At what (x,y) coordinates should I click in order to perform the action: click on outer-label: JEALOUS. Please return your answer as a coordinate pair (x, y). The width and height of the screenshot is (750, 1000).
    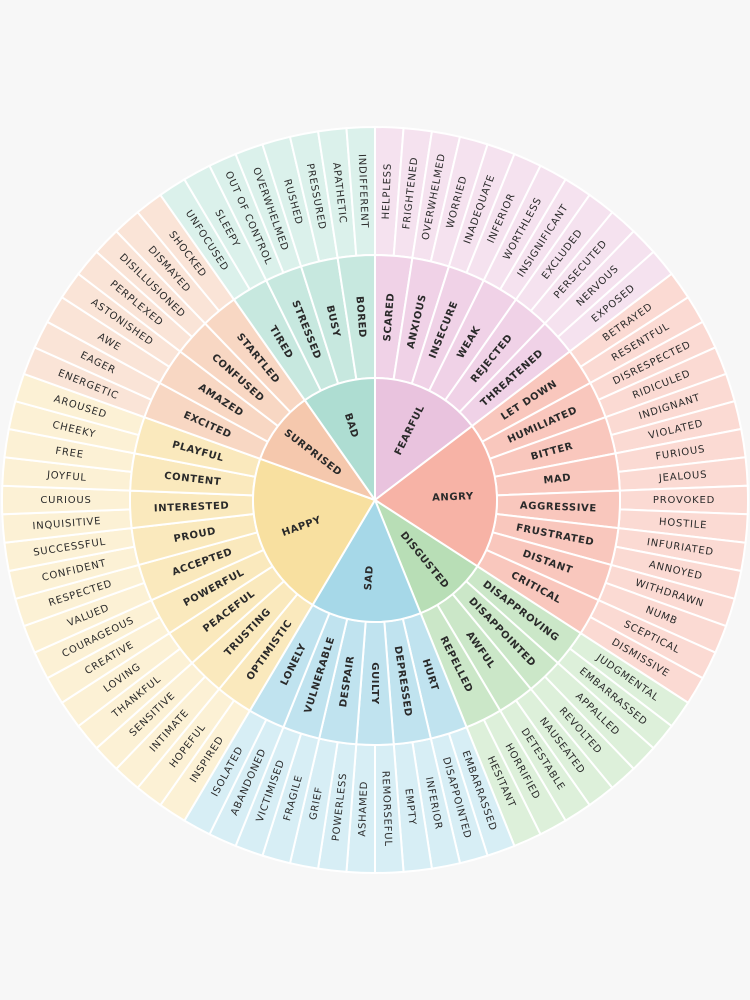
    Looking at the image, I should click on (683, 477).